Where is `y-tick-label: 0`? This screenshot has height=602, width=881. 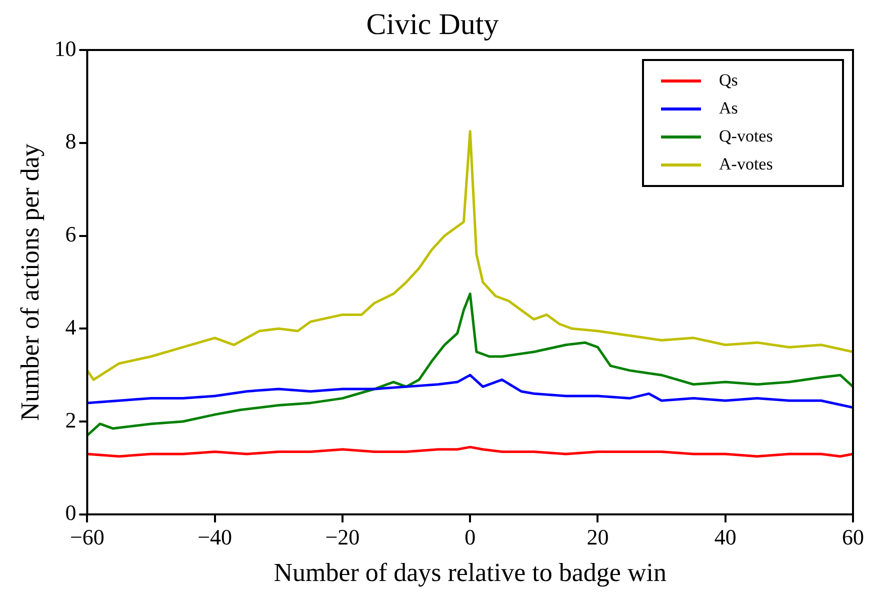 y-tick-label: 0 is located at coordinates (70, 513).